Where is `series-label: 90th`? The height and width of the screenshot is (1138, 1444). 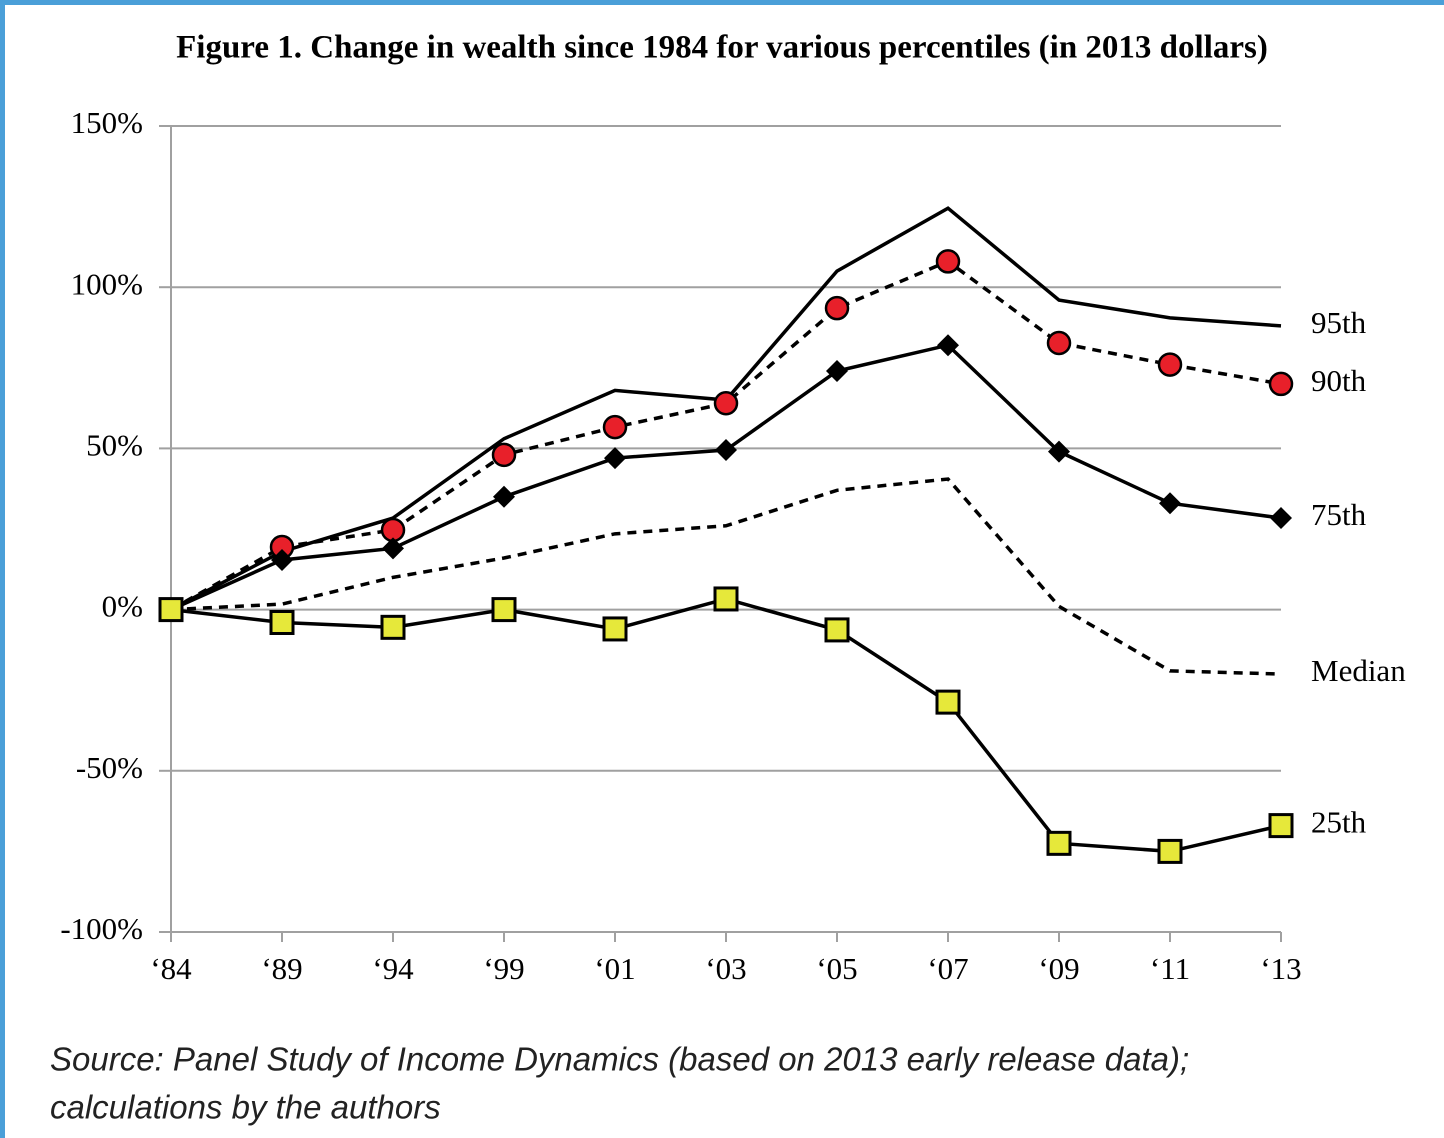
series-label: 90th is located at coordinates (1339, 380).